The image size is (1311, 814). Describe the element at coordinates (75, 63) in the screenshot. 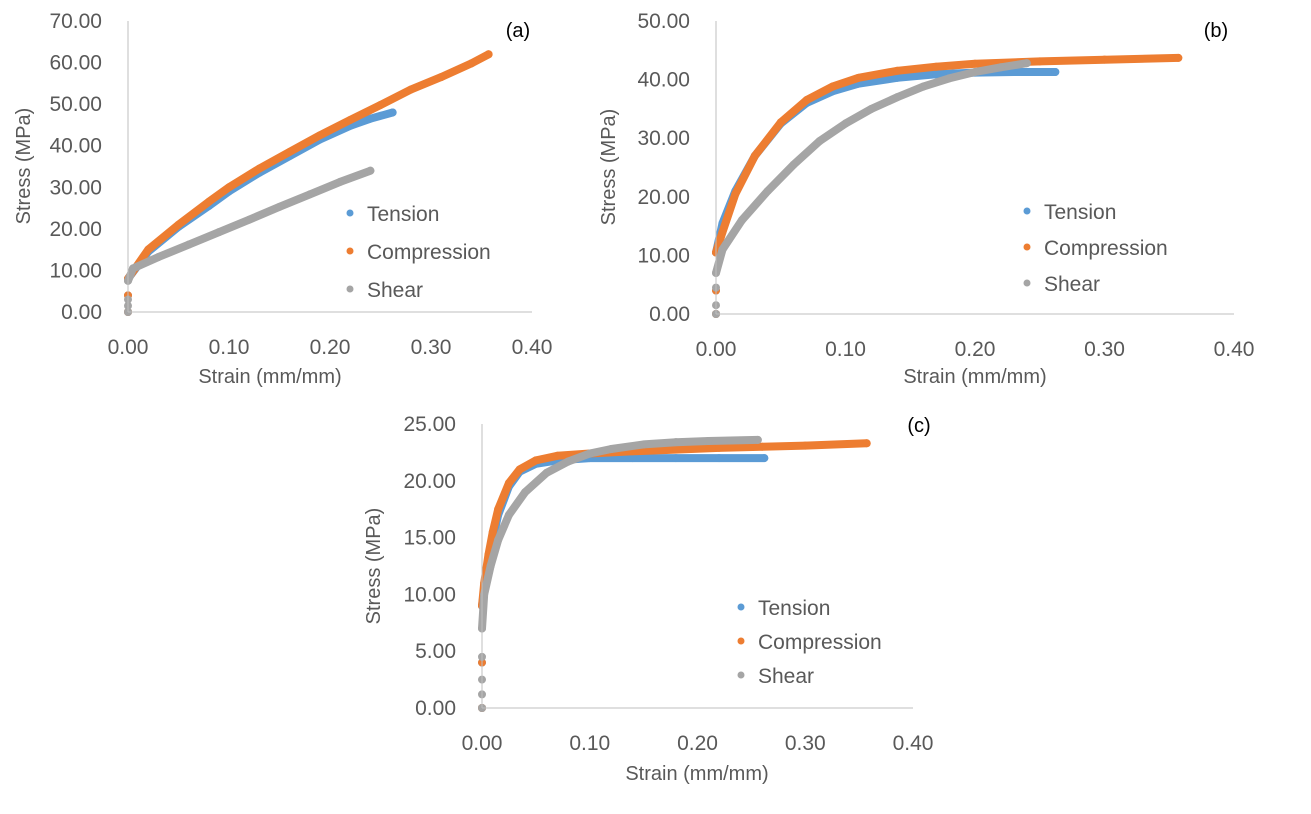

I see `y-tick-label: 60.00` at that location.